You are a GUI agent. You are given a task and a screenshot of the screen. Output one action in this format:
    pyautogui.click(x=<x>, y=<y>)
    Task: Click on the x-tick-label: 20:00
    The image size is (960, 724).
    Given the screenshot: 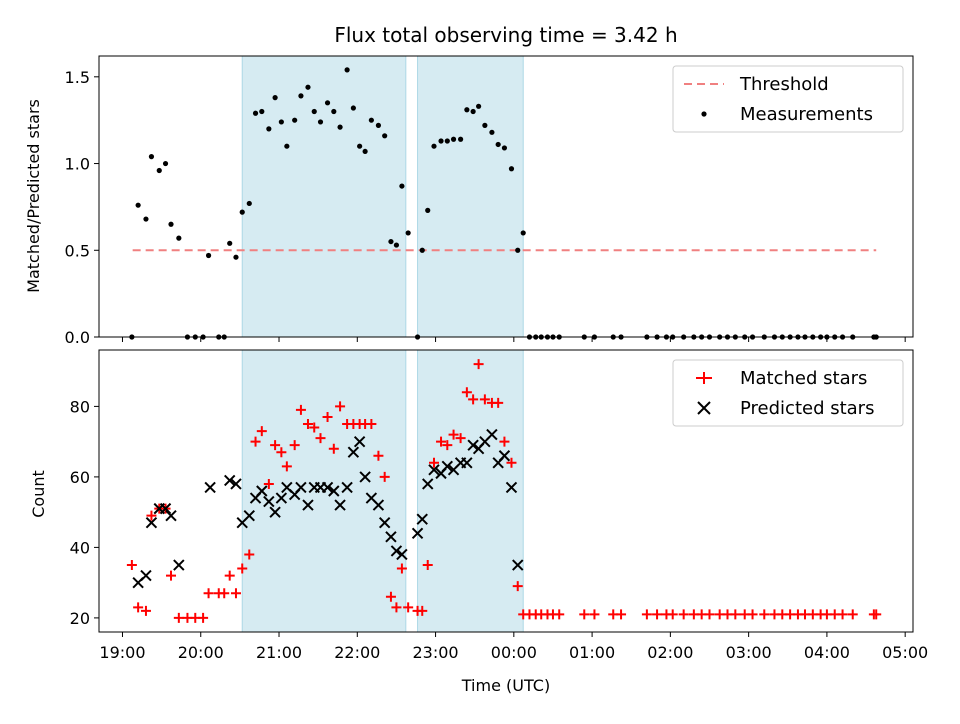 What is the action you would take?
    pyautogui.click(x=201, y=652)
    